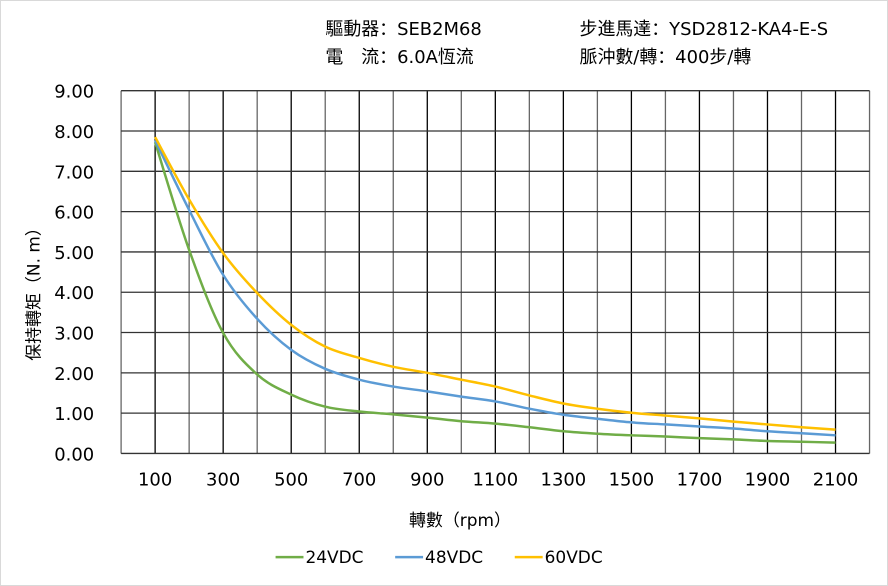 This screenshot has height=586, width=888. What do you see at coordinates (359, 479) in the screenshot?
I see `x-tick-label: 700` at bounding box center [359, 479].